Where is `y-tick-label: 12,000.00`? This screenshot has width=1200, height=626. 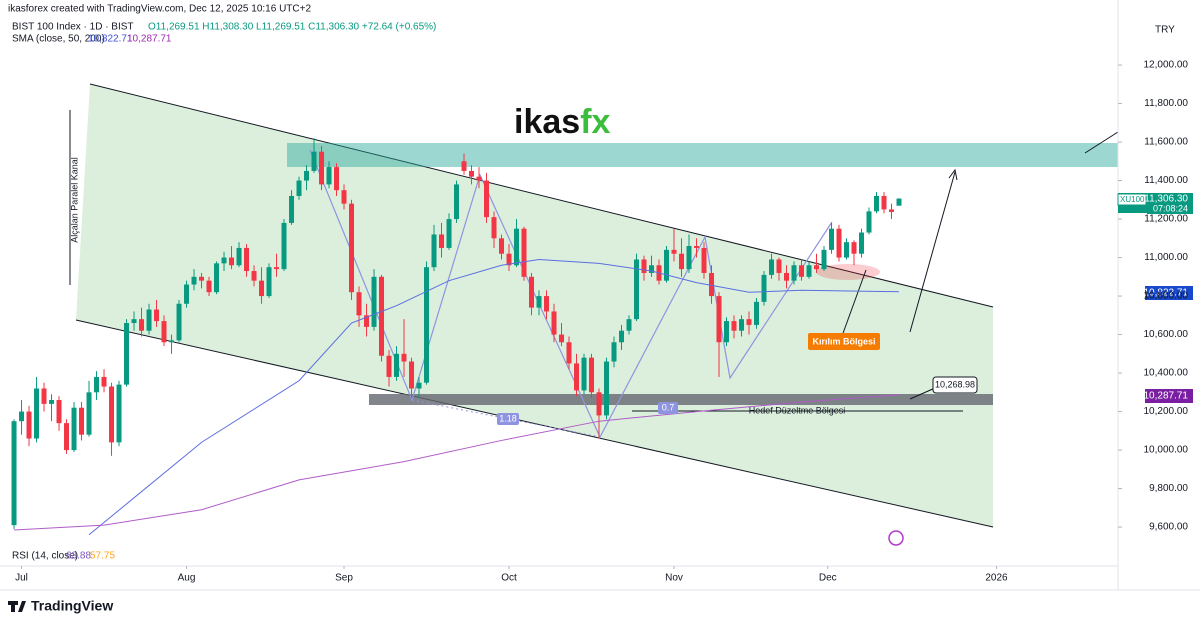
y-tick-label: 12,000.00 is located at coordinates (1166, 65).